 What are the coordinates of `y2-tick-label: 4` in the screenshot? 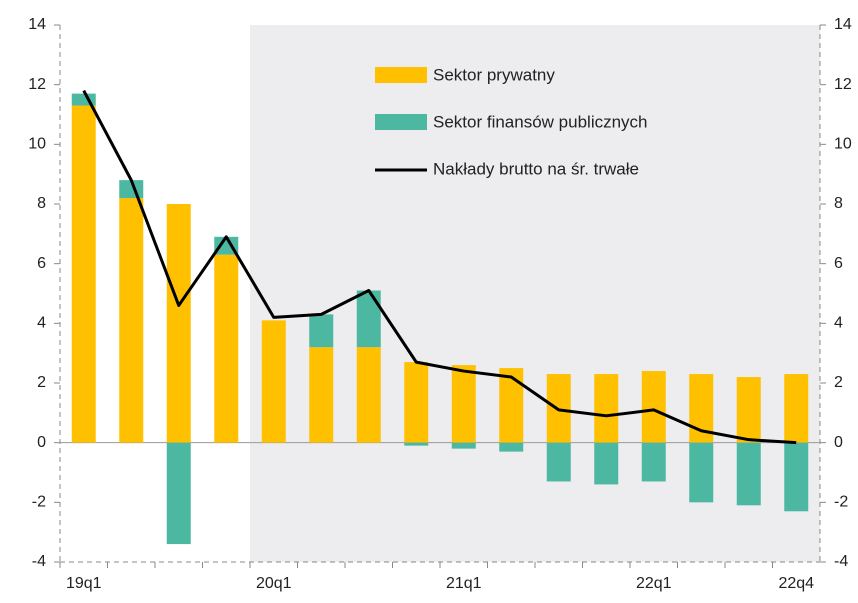 It's located at (838, 323).